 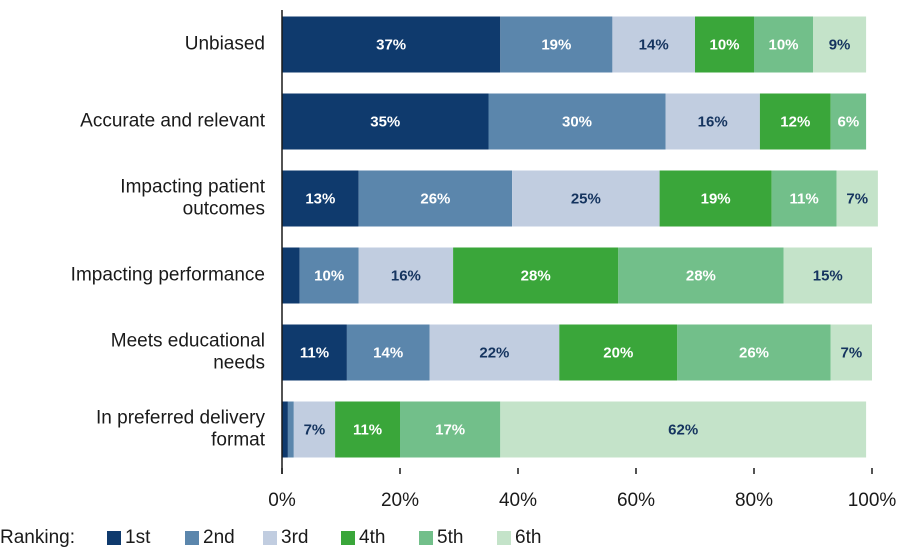 What do you see at coordinates (400, 500) in the screenshot?
I see `x-tick-label: 20%` at bounding box center [400, 500].